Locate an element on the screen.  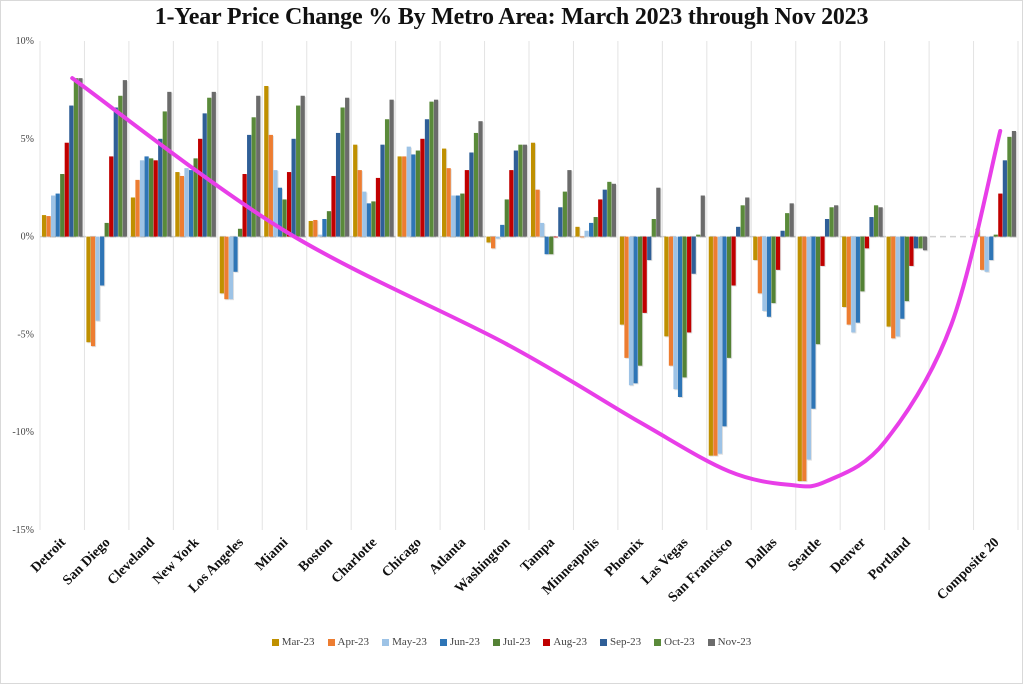
bar-jul-23-charlotte is located at coordinates (373, 219).